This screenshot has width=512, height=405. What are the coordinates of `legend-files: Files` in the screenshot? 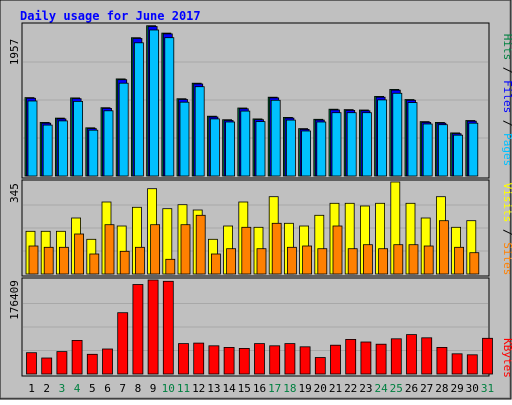 It's located at (506, 96).